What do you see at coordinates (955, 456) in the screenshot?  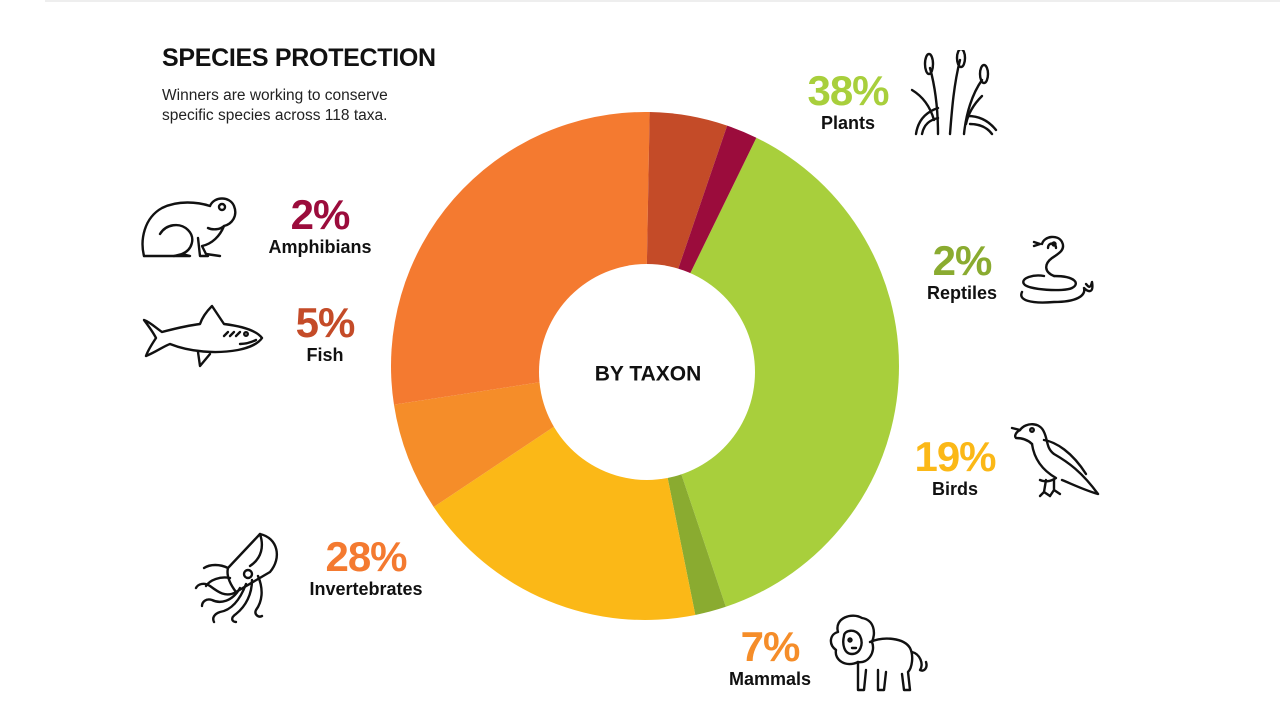 I see `birds-percent: 19%` at bounding box center [955, 456].